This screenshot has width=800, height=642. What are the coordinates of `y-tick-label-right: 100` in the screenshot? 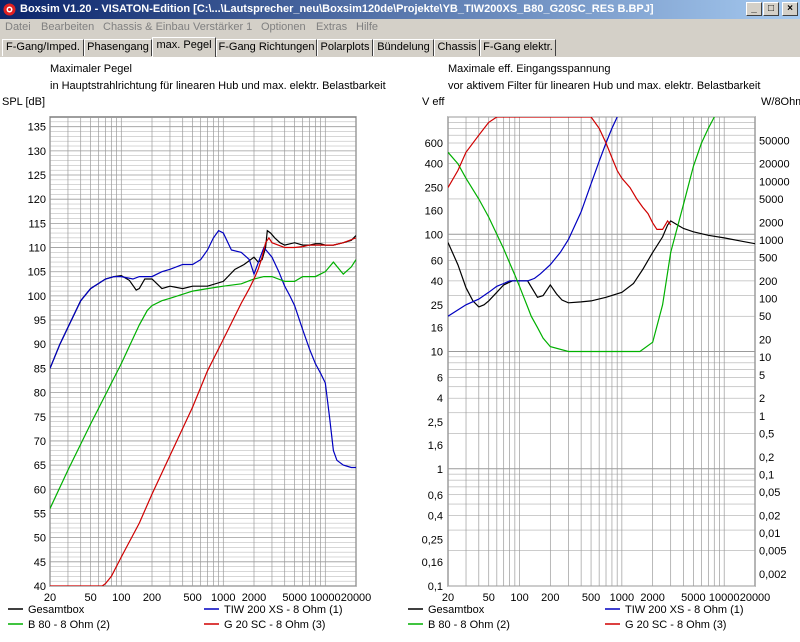 It's located at (768, 300).